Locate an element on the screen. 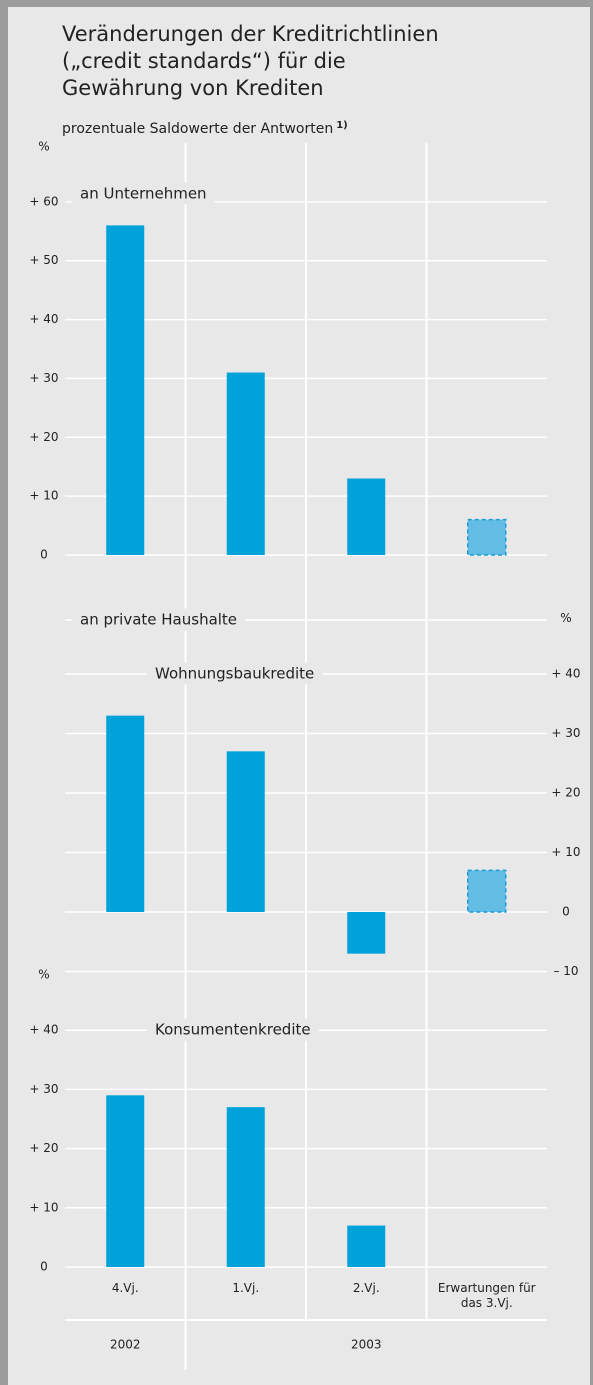  panel-label: Konsumentenkredite is located at coordinates (233, 1030).